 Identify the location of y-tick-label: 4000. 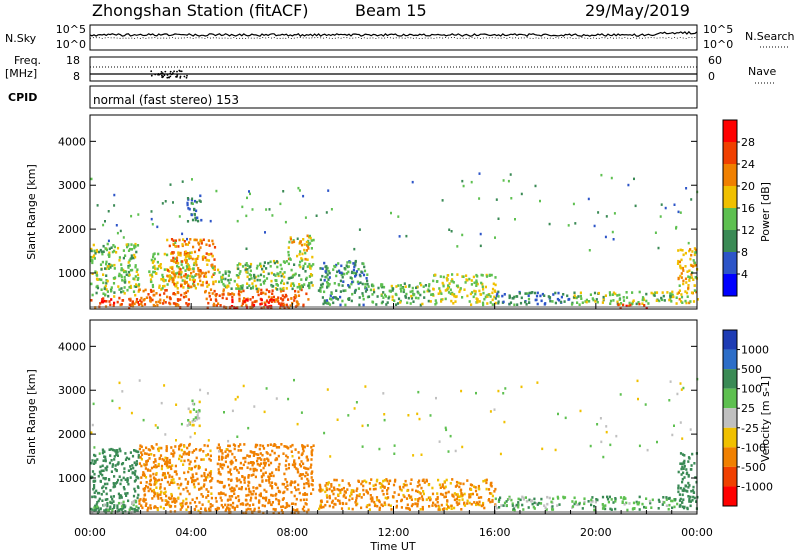
(72, 141).